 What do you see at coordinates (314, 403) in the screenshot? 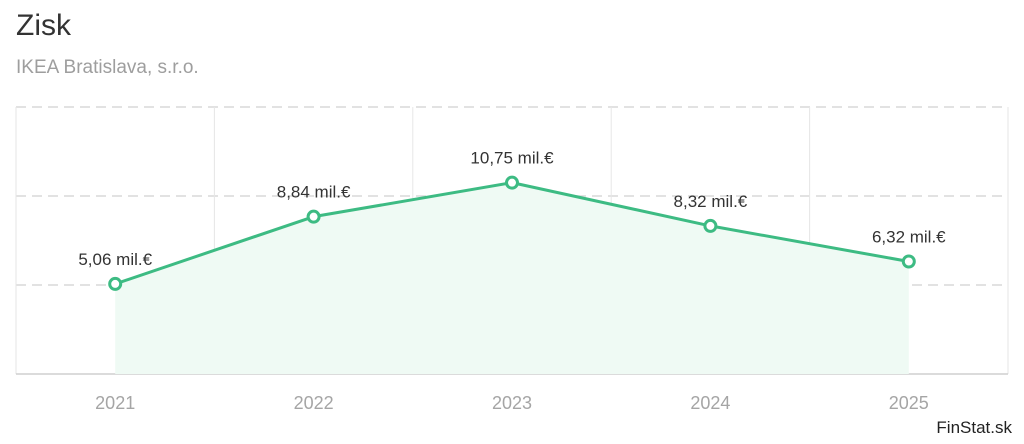
I see `x-tick-label: 2022` at bounding box center [314, 403].